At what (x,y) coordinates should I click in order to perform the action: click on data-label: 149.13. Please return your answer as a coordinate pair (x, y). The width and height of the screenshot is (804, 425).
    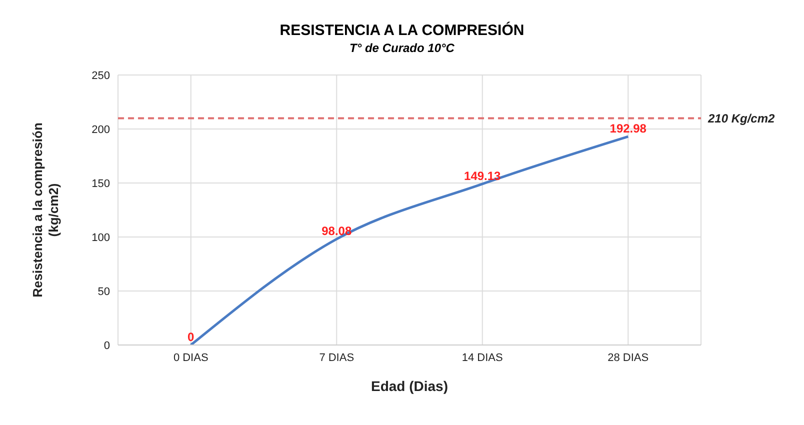
    Looking at the image, I should click on (483, 175).